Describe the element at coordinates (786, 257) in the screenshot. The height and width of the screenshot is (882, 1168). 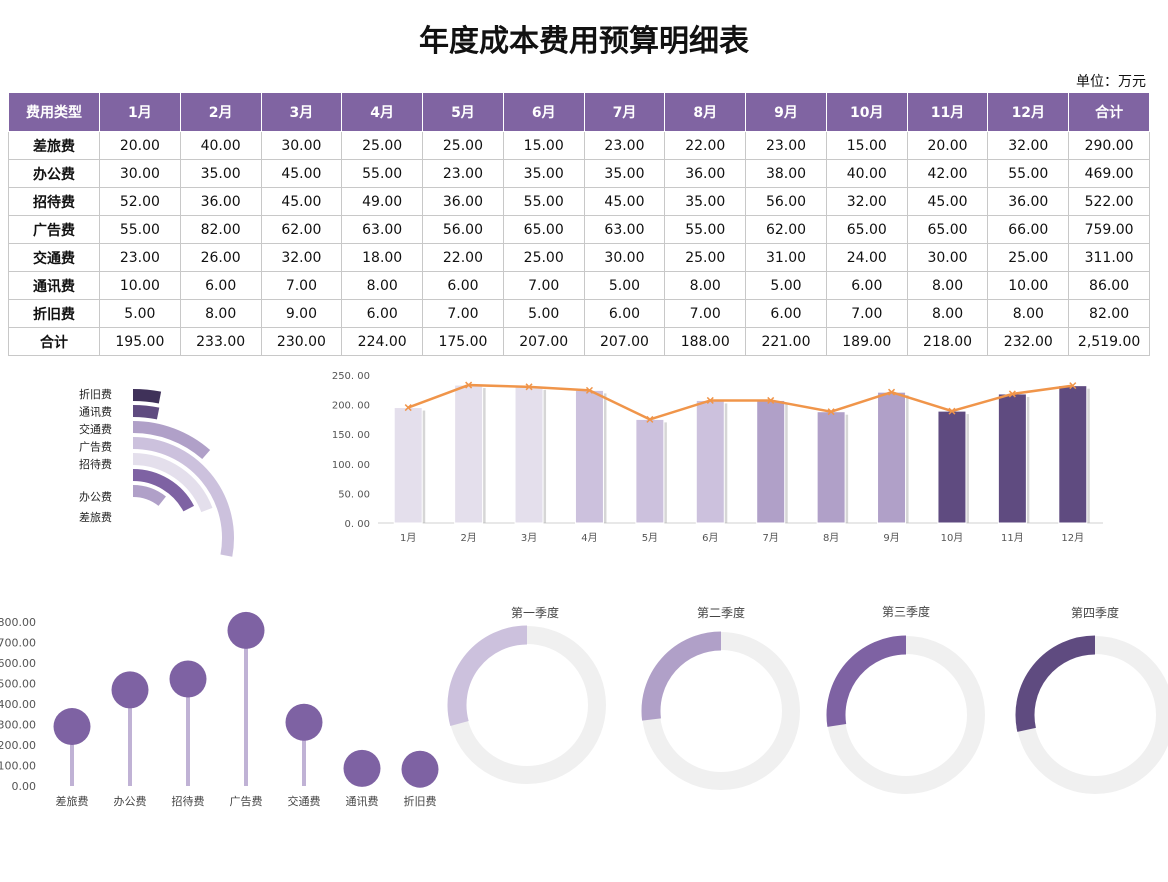
I see `table-cell: 31.00` at that location.